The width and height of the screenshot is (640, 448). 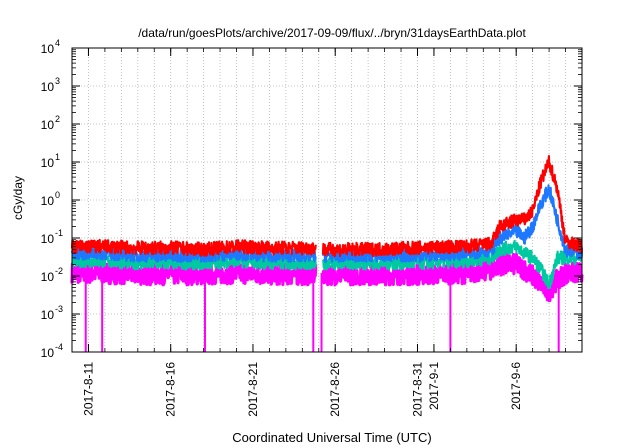 I want to click on y-tick-exponent: 3, so click(x=57, y=81).